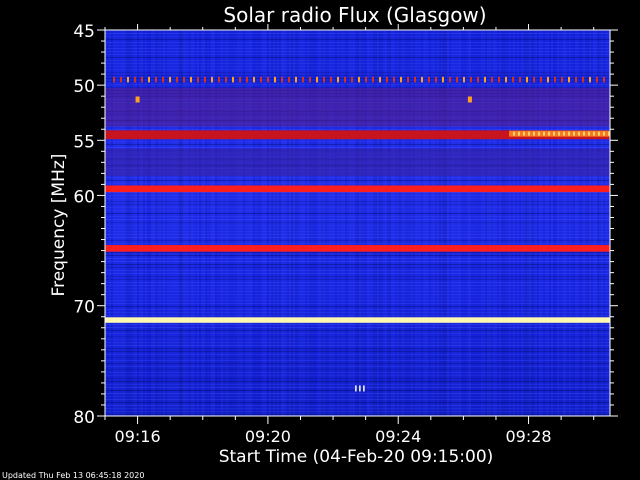 This screenshot has width=640, height=480. Describe the element at coordinates (84, 308) in the screenshot. I see `y-tick-label: 70` at that location.